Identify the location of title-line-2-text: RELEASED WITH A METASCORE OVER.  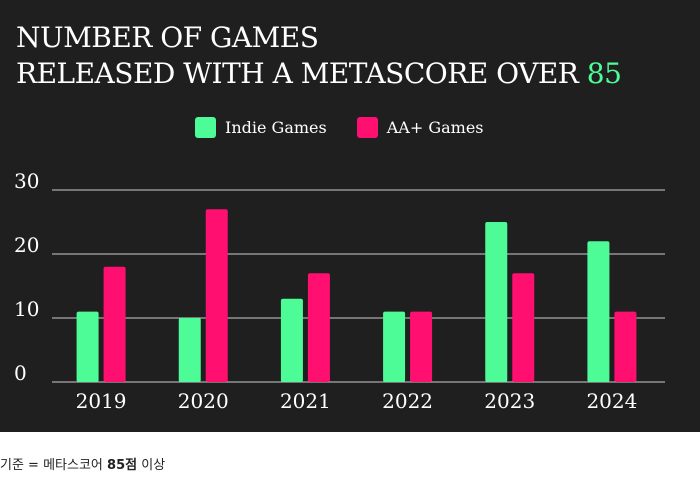
(297, 73).